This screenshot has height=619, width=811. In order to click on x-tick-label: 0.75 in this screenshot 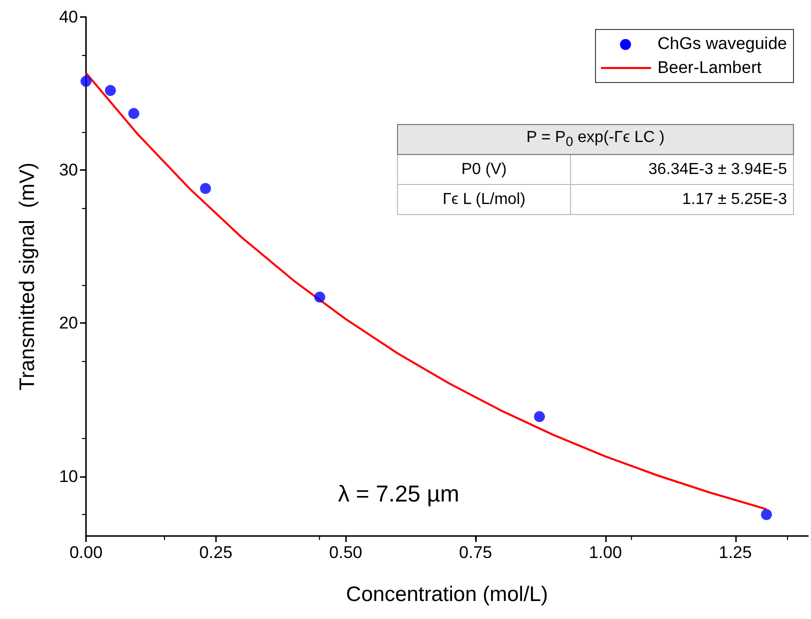, I will do `click(475, 552)`.